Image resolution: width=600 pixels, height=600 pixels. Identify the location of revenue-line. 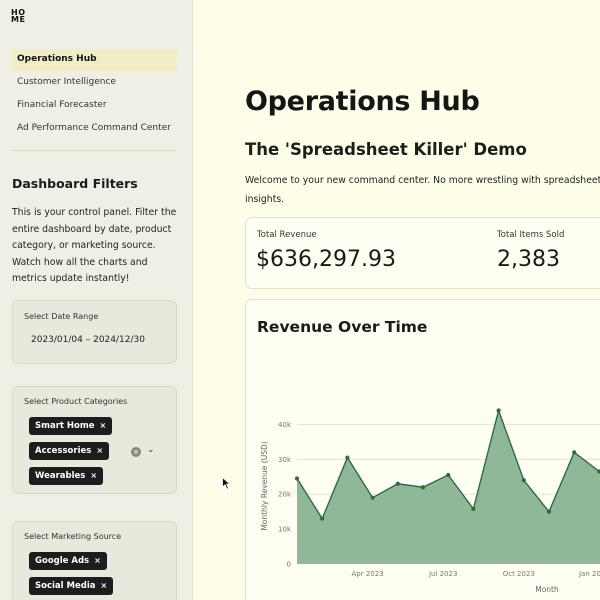
(448, 464).